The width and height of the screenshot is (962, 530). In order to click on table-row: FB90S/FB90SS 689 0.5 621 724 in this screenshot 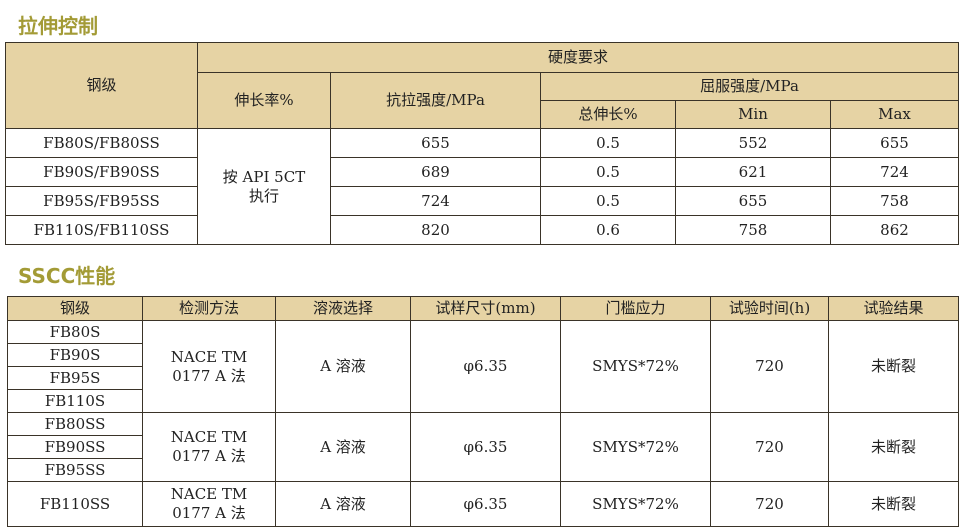, I will do `click(482, 172)`.